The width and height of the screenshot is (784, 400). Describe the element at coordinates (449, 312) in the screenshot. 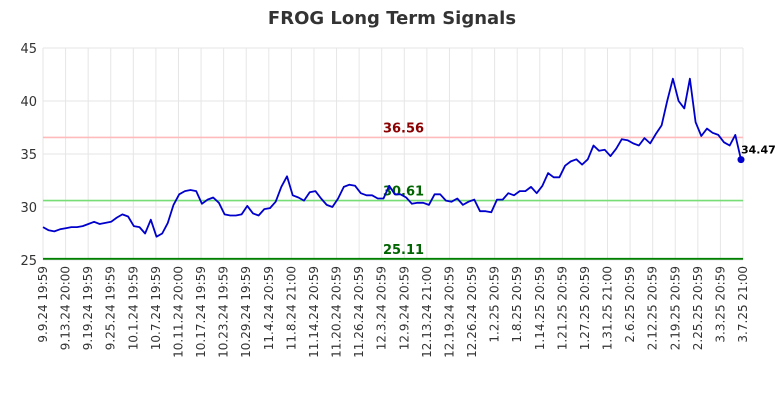

I see `x-tick-label: 12.19.24 20:59` at that location.